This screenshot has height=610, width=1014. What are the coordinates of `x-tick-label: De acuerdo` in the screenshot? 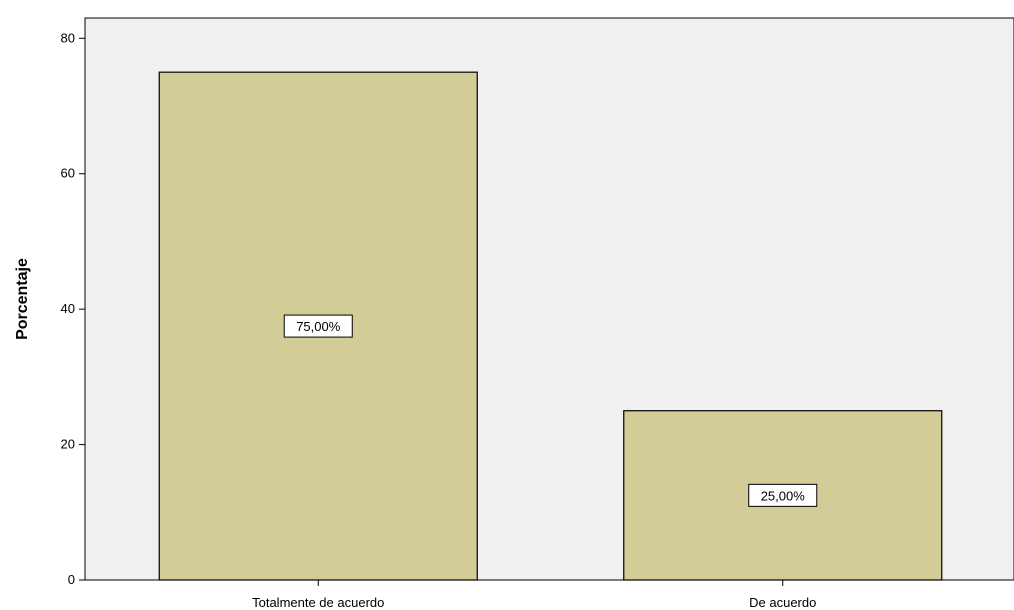 It's located at (782, 602).